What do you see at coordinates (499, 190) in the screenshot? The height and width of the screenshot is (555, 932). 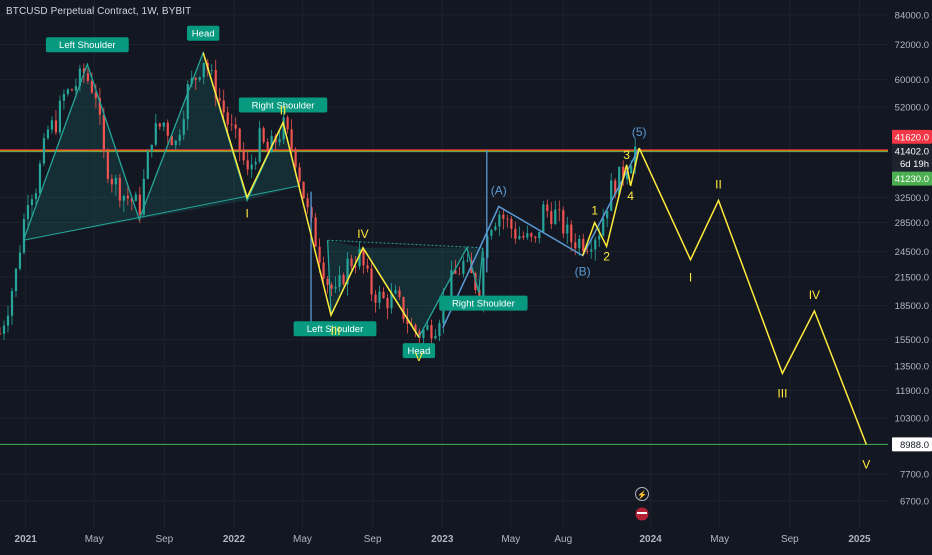 I see `wave-label-A: (A)` at bounding box center [499, 190].